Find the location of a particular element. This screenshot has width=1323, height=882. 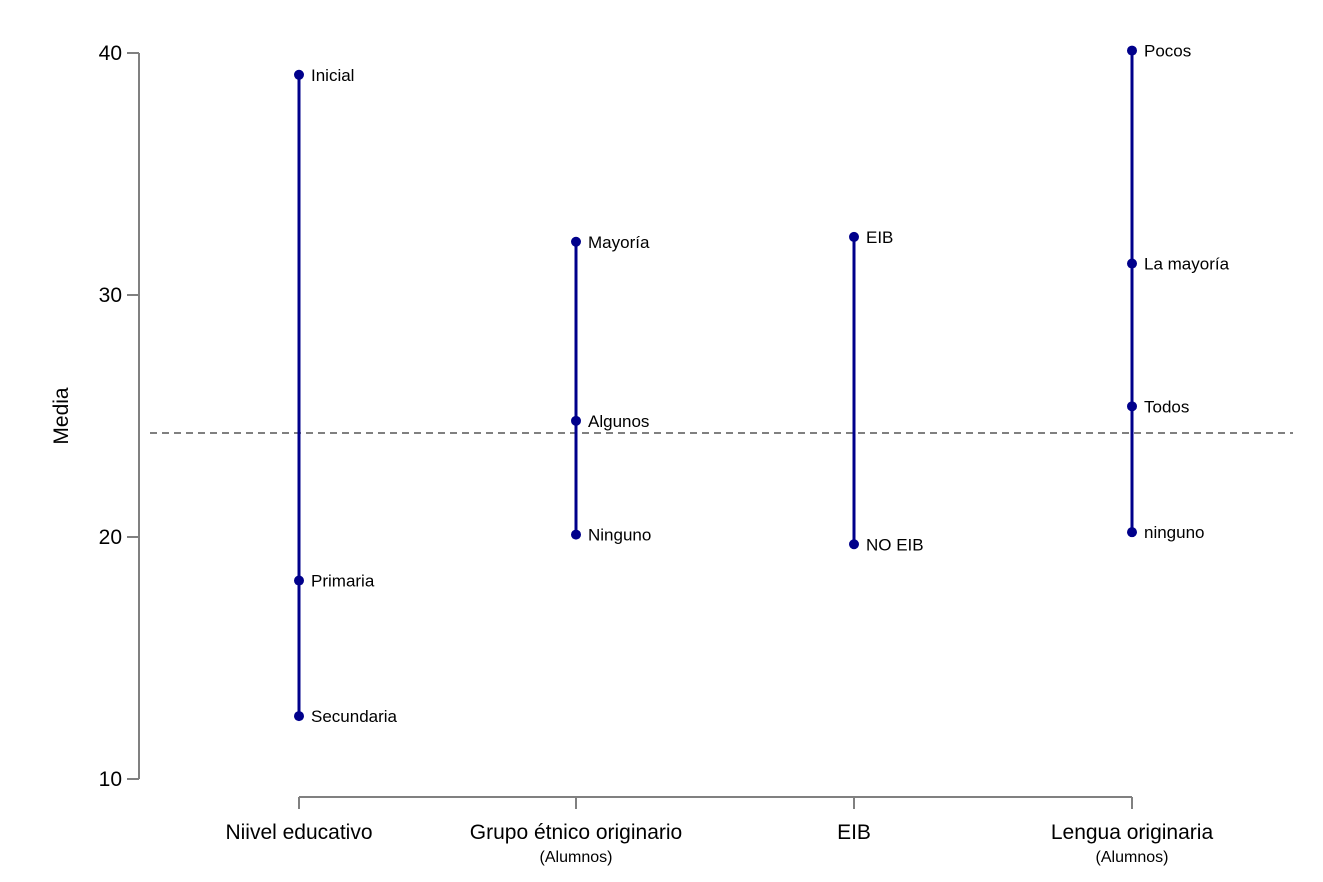

data-point-label: Primaria is located at coordinates (343, 581).